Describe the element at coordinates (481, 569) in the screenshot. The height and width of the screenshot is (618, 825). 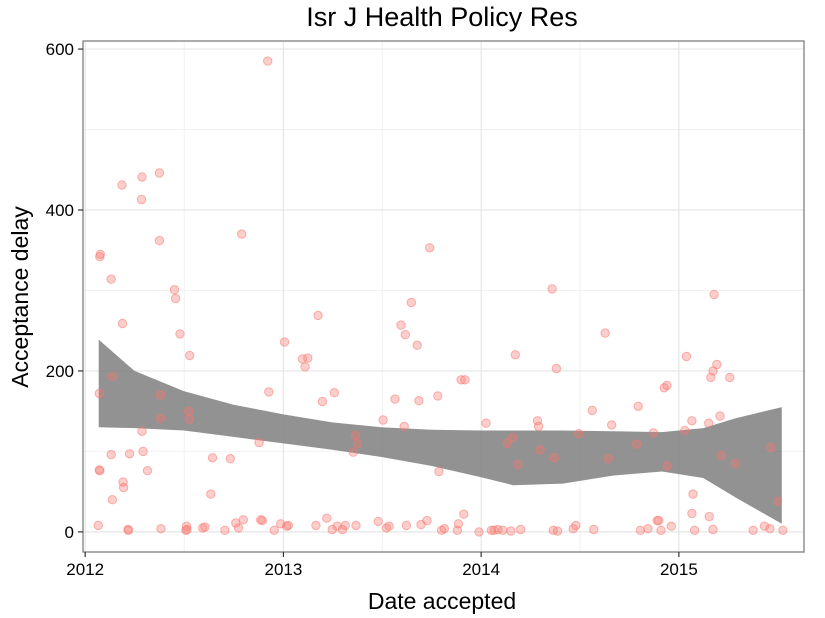
I see `x-tick-label: 2014` at that location.